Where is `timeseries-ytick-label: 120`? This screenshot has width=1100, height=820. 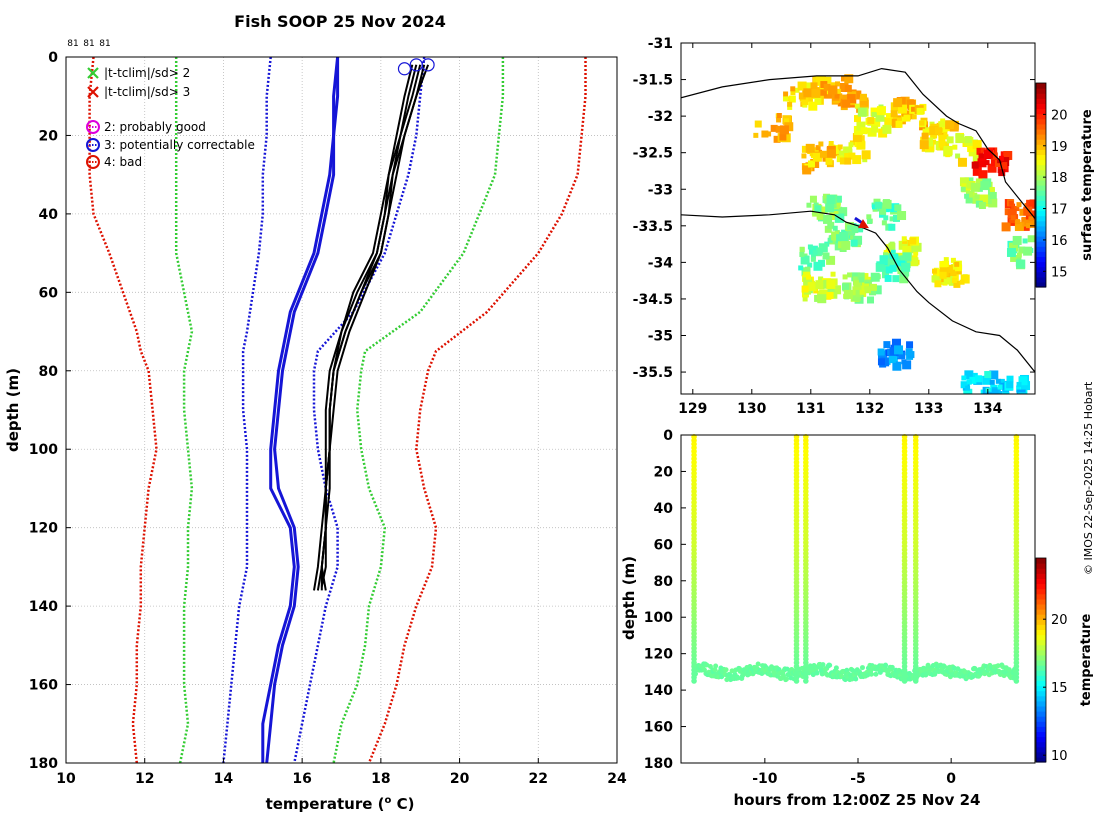
timeseries-ytick-label: 120 is located at coordinates (658, 655).